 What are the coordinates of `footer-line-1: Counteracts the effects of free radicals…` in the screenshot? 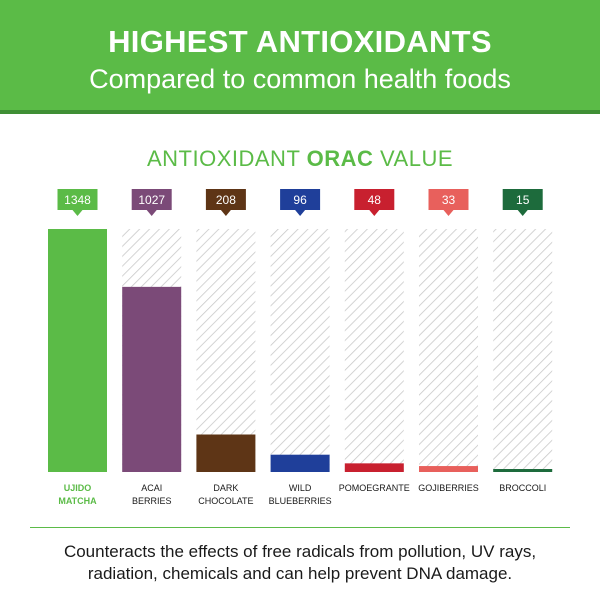 It's located at (300, 551).